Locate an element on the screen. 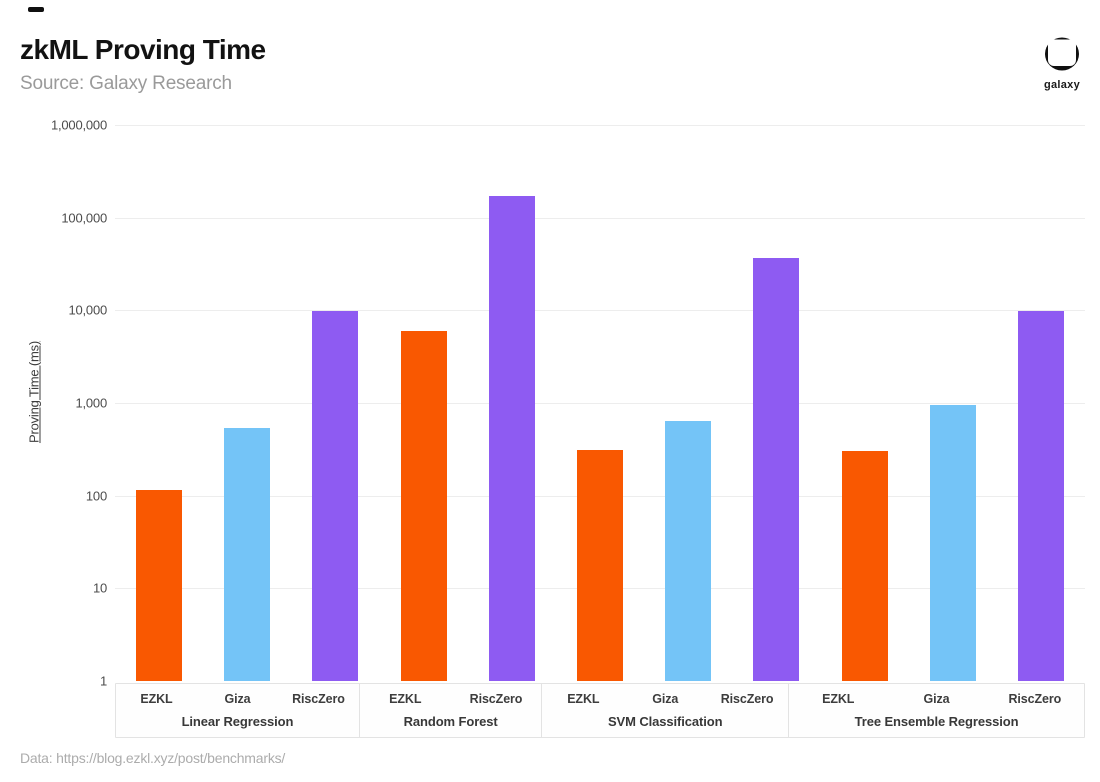  axis-group: EZKL Giza RiscZero SVM Classification is located at coordinates (664, 710).